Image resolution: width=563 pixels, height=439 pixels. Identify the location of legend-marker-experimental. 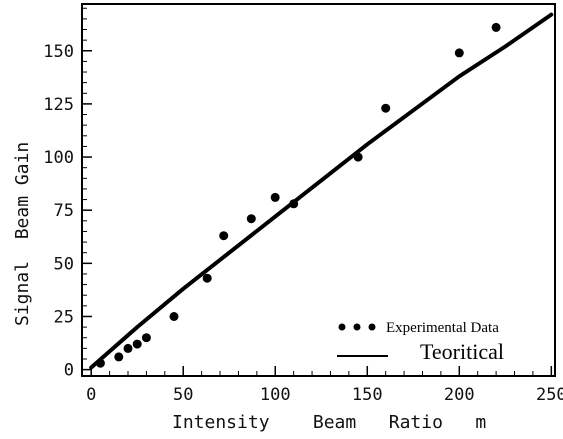
(357, 327).